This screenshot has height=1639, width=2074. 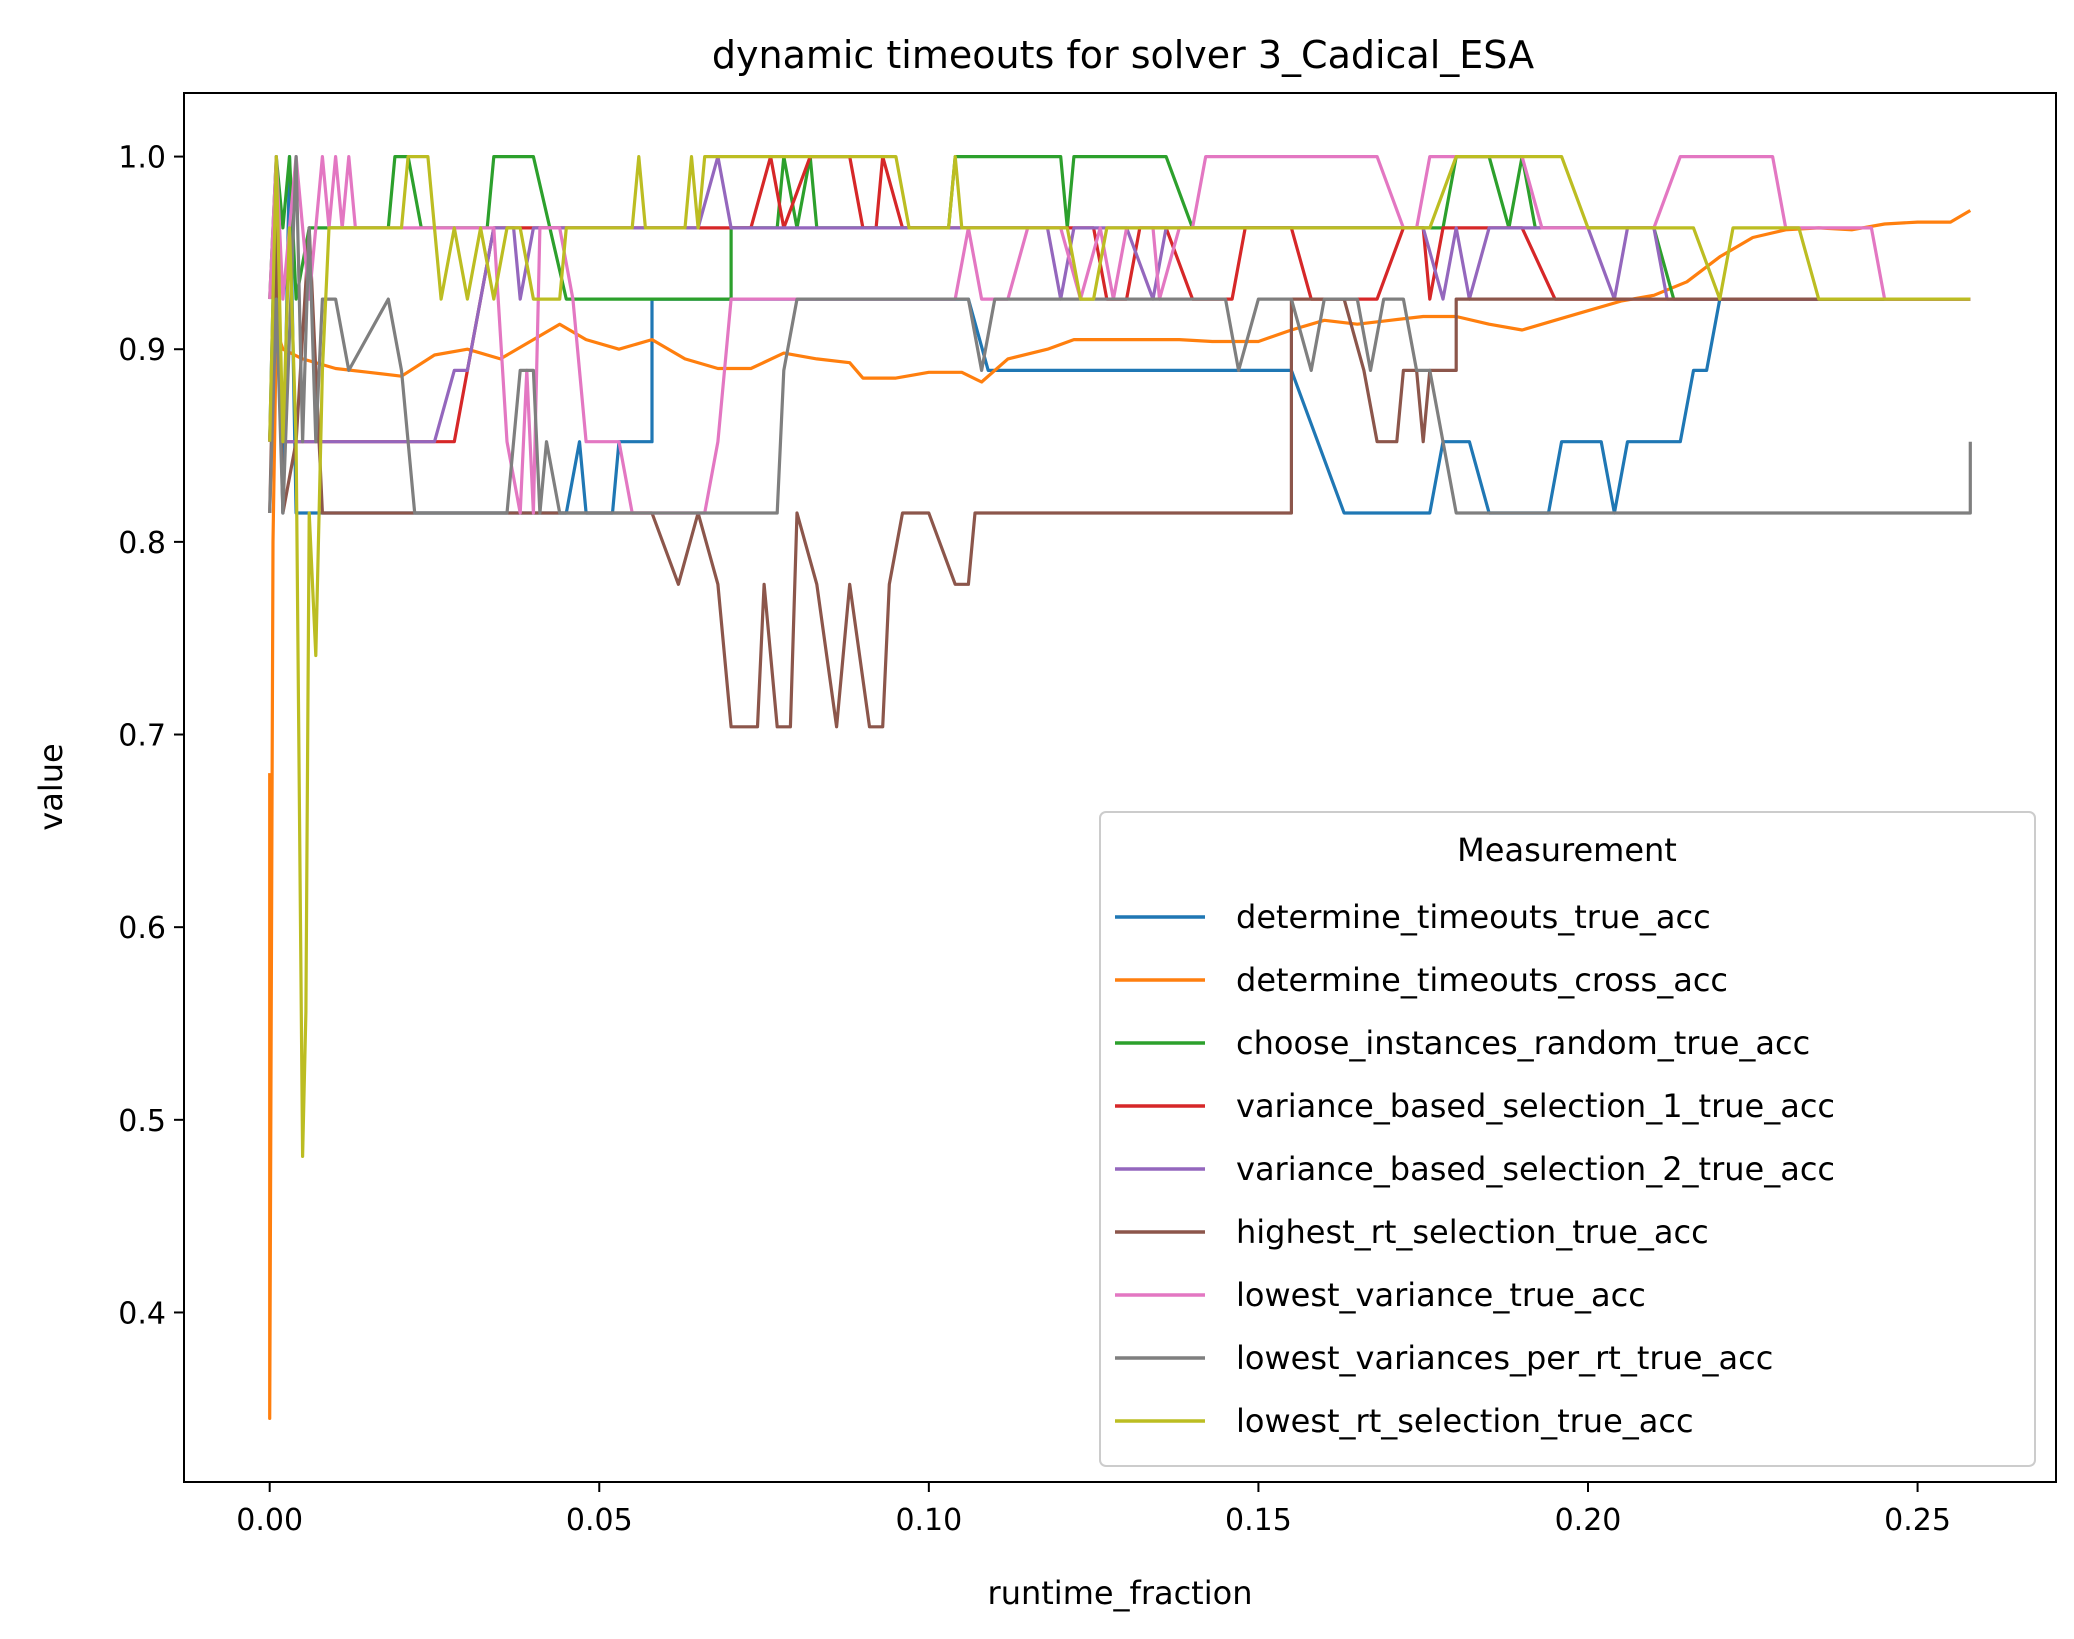 I want to click on legend-label: determine_timeouts_true_acc, so click(x=1473, y=917).